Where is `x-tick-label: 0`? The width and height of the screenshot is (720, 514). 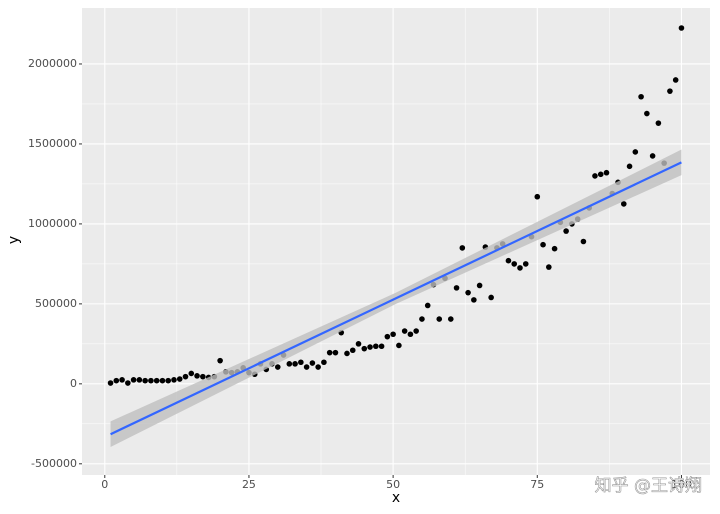 x-tick-label: 0 is located at coordinates (104, 484).